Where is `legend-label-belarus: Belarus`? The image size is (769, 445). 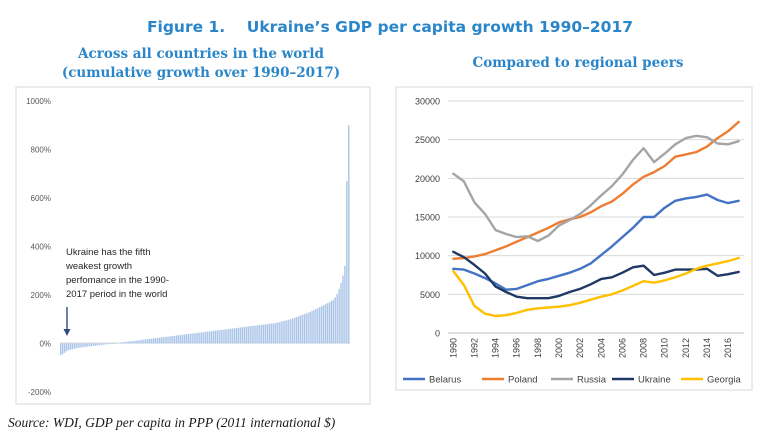 legend-label-belarus: Belarus is located at coordinates (445, 380).